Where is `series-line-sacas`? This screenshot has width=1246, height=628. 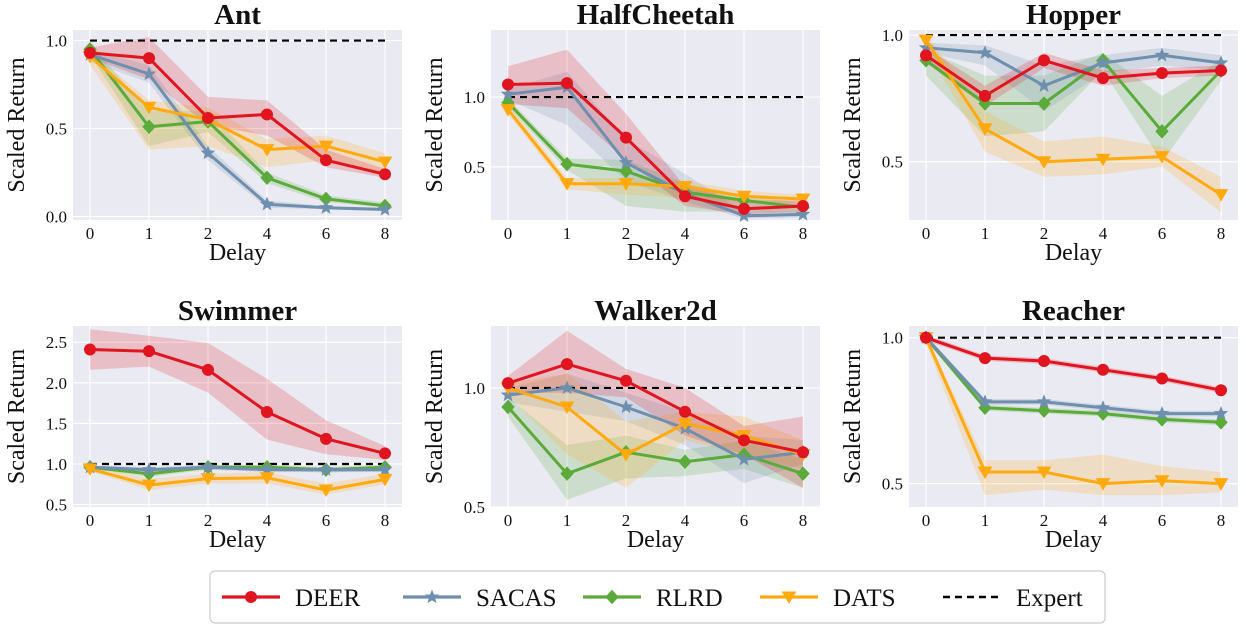
series-line-sacas is located at coordinates (1072, 376).